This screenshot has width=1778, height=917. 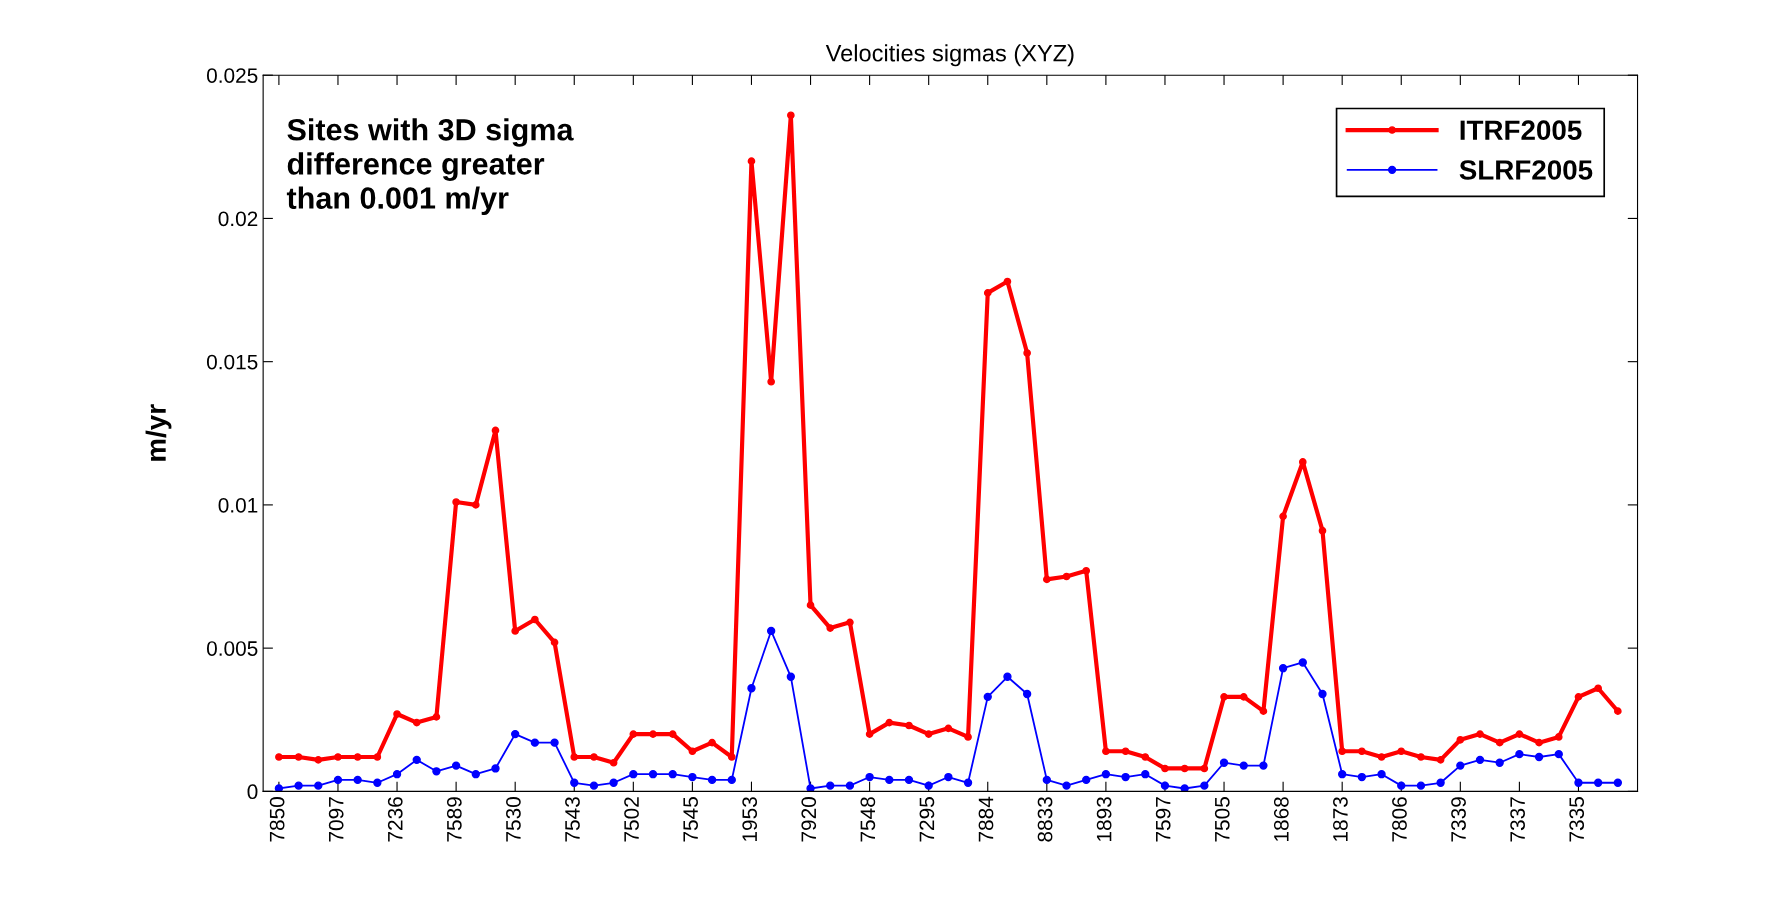 I want to click on x-tick-label: 7505, so click(x=1222, y=819).